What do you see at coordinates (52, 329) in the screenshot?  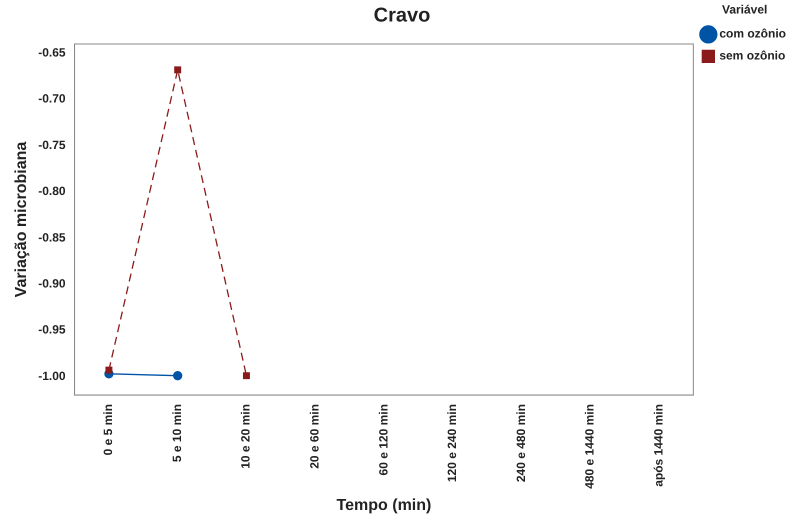 I see `y-tick-label: -0.95` at bounding box center [52, 329].